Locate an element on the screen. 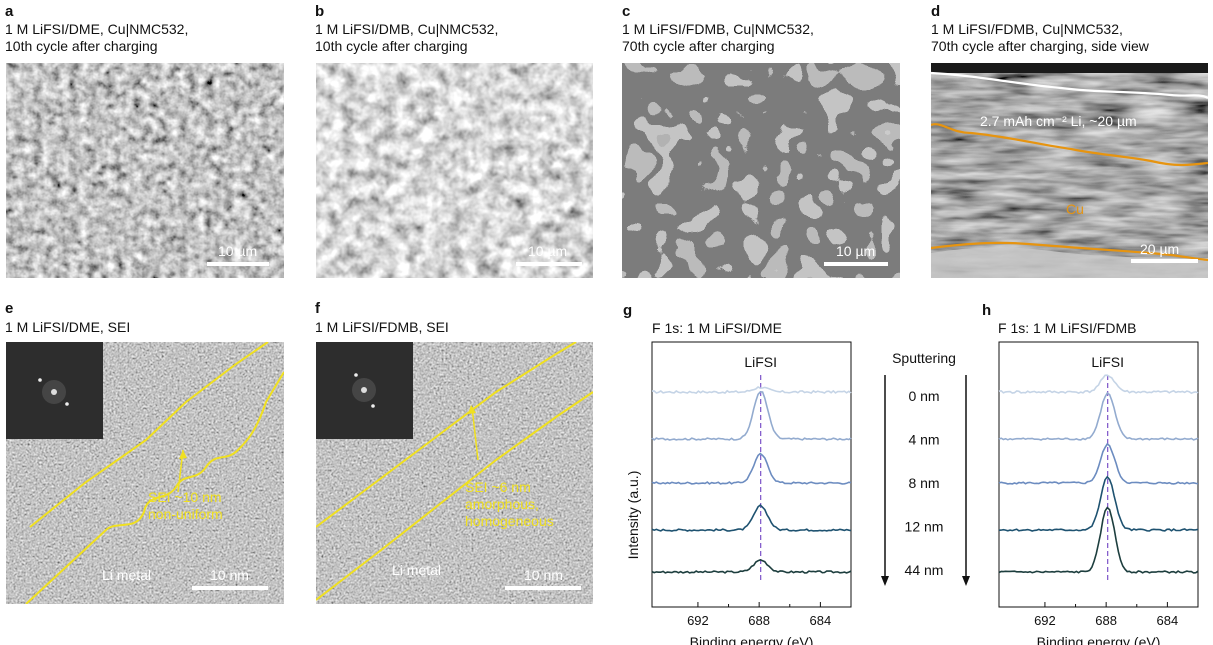  panel-c-scale-label: 10 µm is located at coordinates (856, 251).